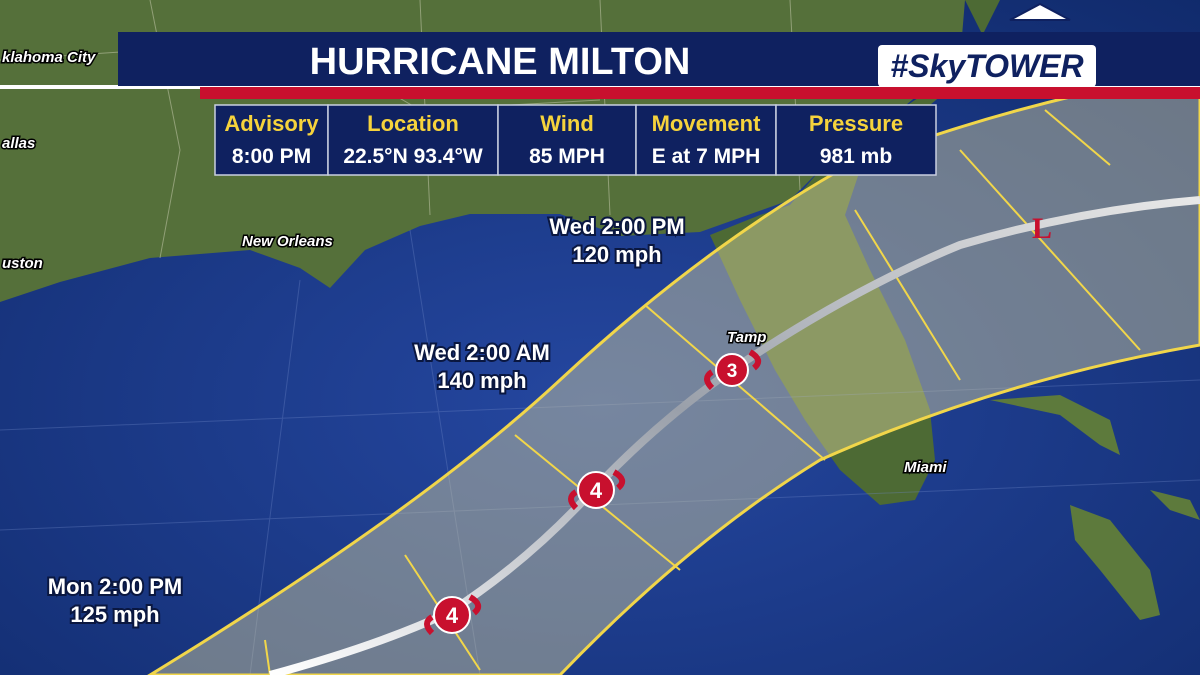  I want to click on forecast-time: Wed 2:00 AM, so click(482, 352).